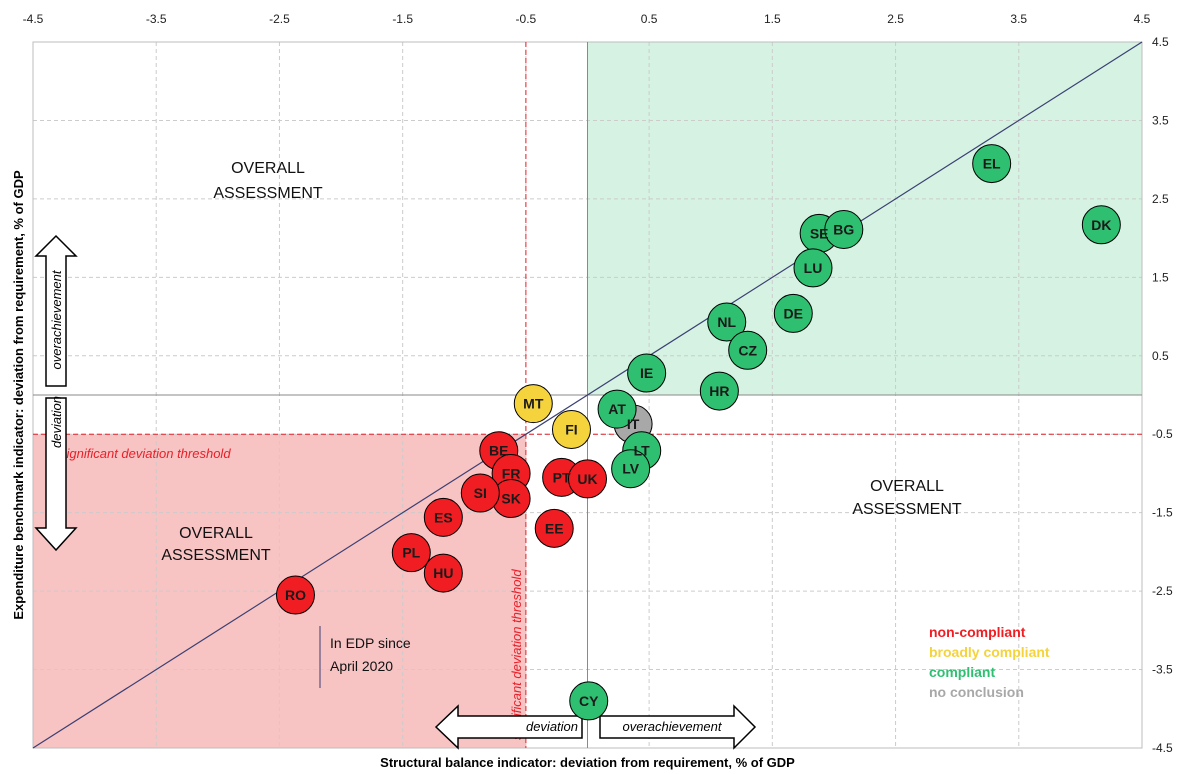 The height and width of the screenshot is (774, 1192). I want to click on point-label-el: EL, so click(992, 164).